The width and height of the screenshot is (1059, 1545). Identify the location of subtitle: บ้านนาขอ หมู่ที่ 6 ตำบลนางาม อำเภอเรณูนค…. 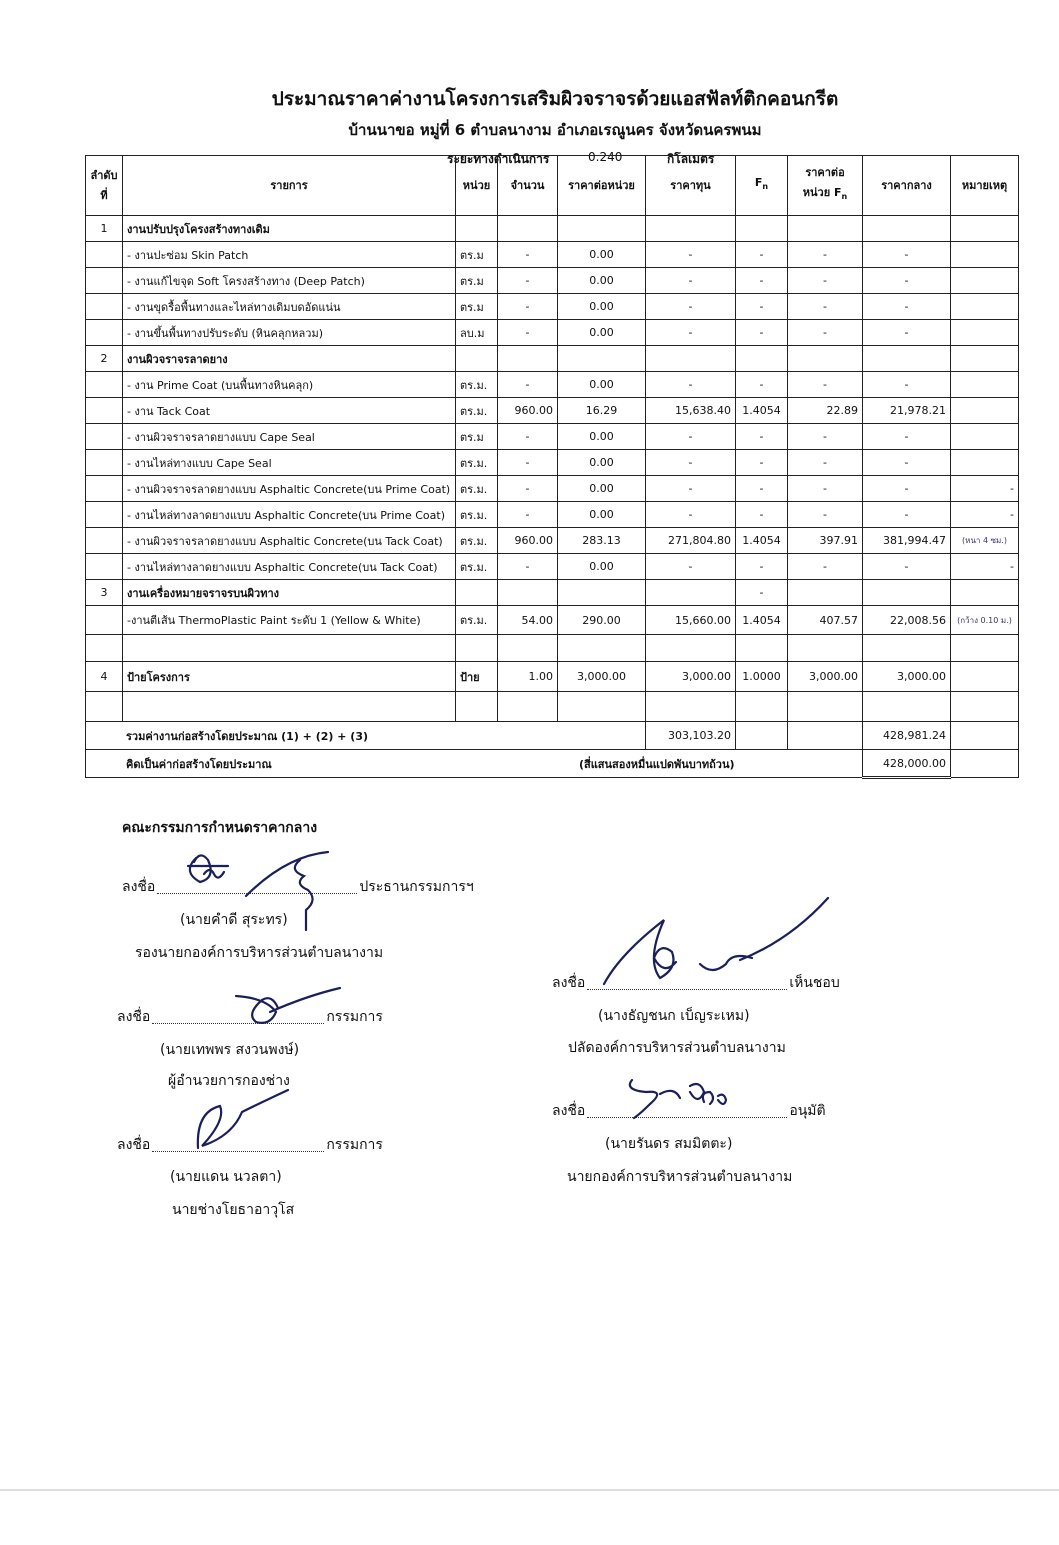
(555, 130).